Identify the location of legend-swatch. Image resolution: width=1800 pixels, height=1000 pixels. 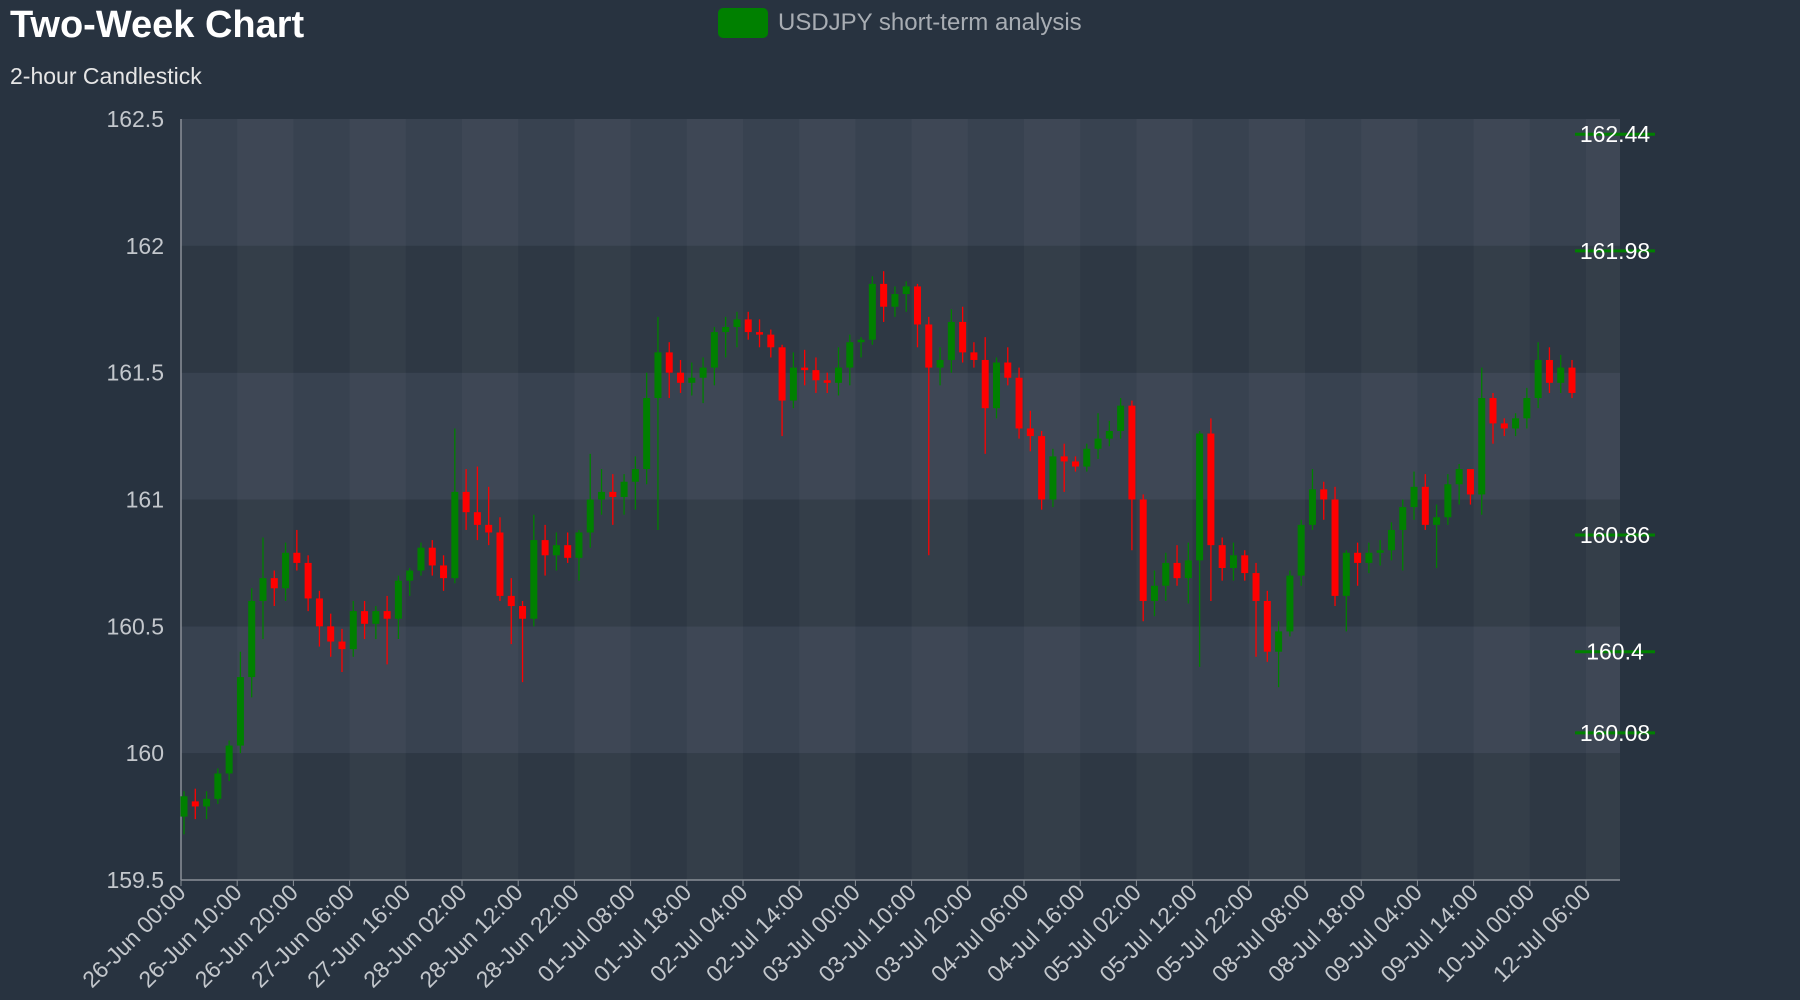
(743, 23).